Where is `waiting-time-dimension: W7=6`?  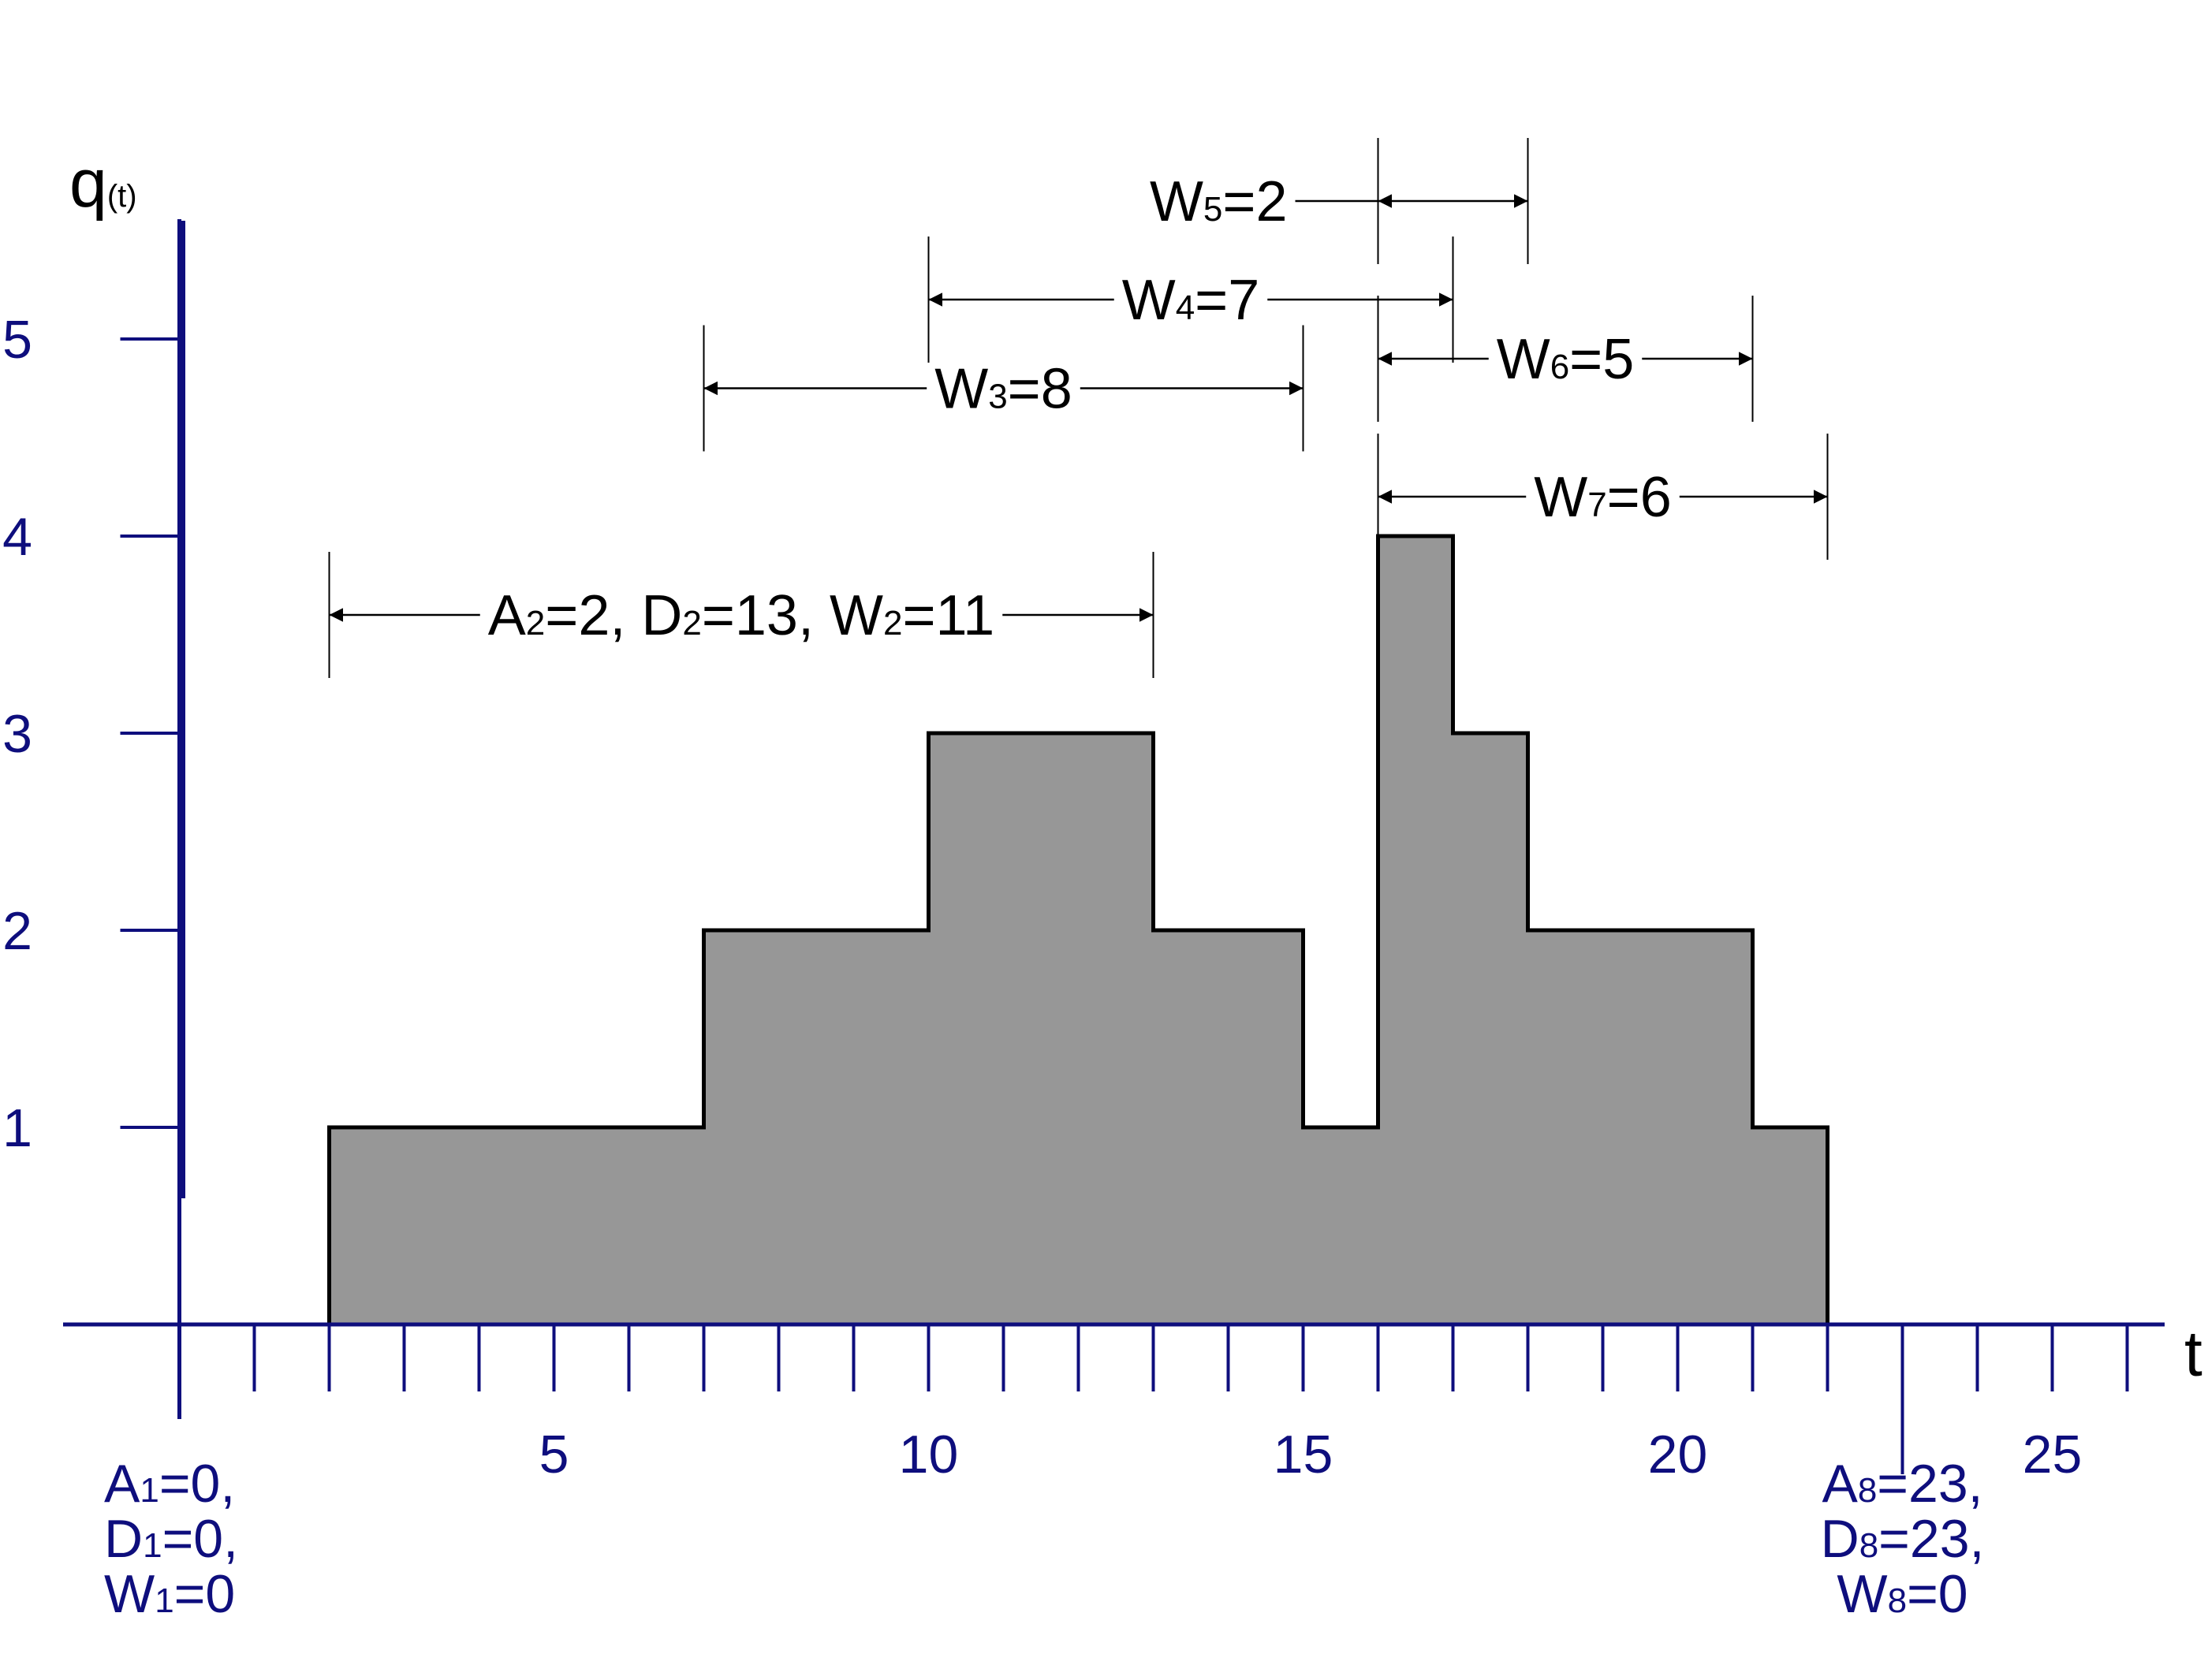 waiting-time-dimension: W7=6 is located at coordinates (1603, 497).